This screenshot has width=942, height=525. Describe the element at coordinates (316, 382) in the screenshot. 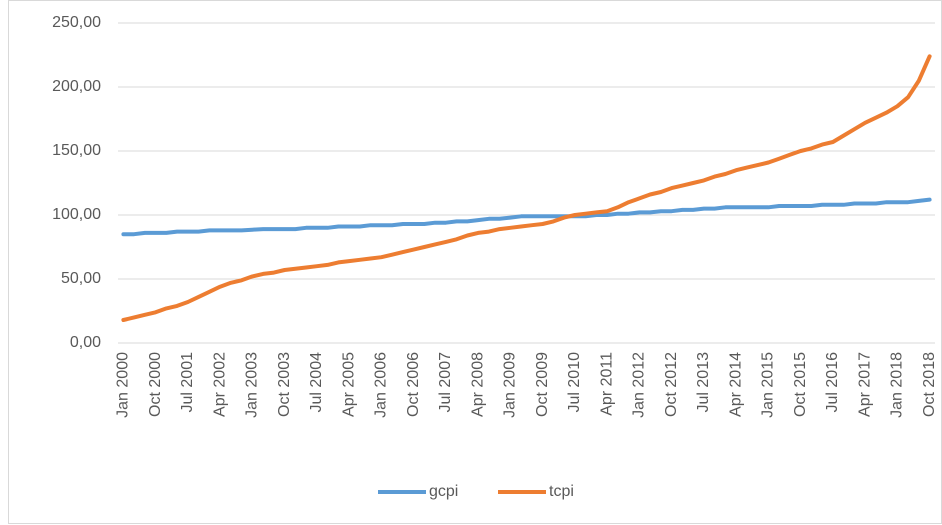

I see `x-tick-label: Jul 2004` at that location.